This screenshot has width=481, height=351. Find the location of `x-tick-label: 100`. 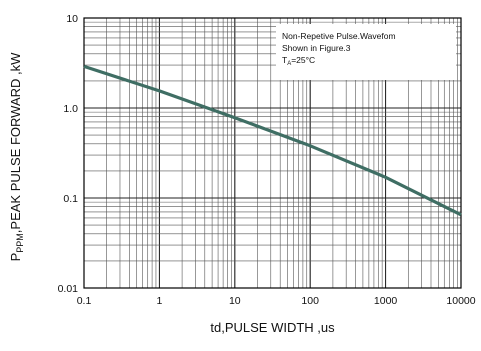

x-tick-label: 100 is located at coordinates (310, 301).